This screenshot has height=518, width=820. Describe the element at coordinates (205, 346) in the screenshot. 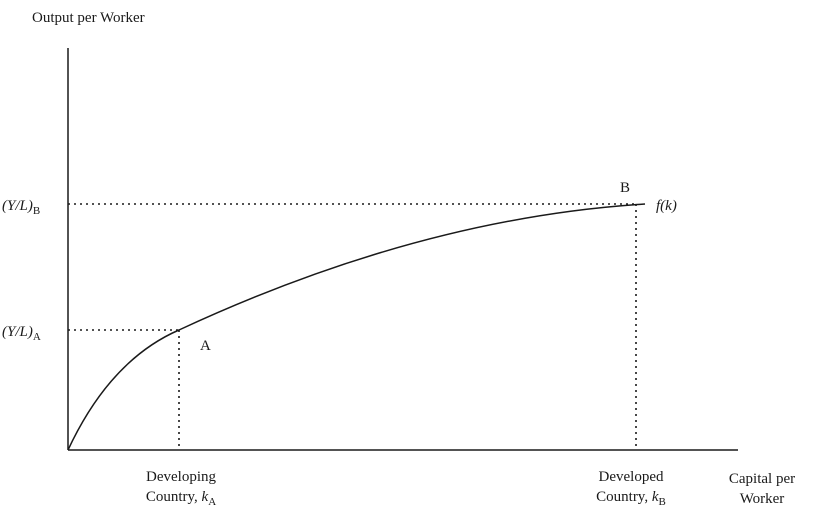

I see `point-A-label: A` at that location.